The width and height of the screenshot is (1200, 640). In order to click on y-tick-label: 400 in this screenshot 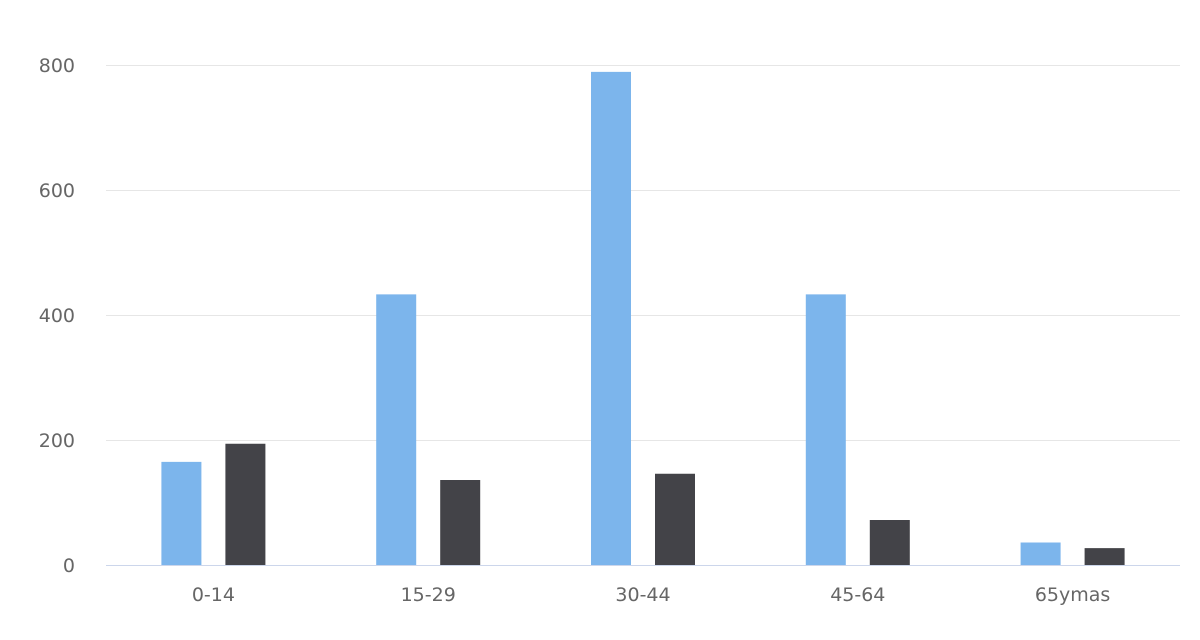, I will do `click(57, 316)`.